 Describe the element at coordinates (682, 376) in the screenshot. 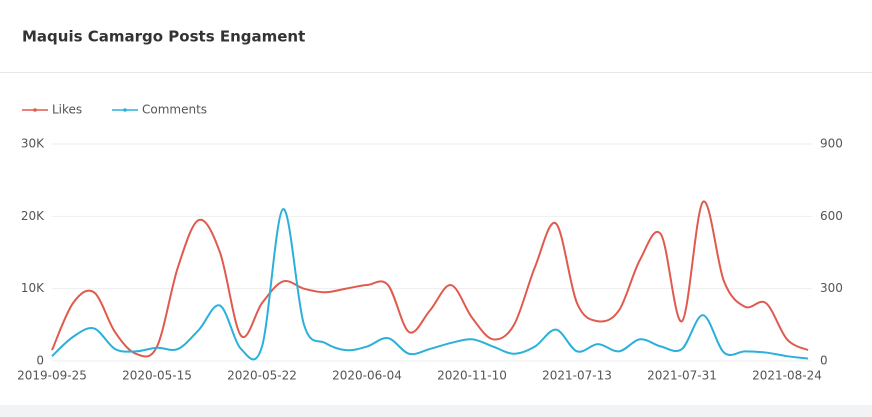

I see `x-tick-label: 2021-07-31` at that location.